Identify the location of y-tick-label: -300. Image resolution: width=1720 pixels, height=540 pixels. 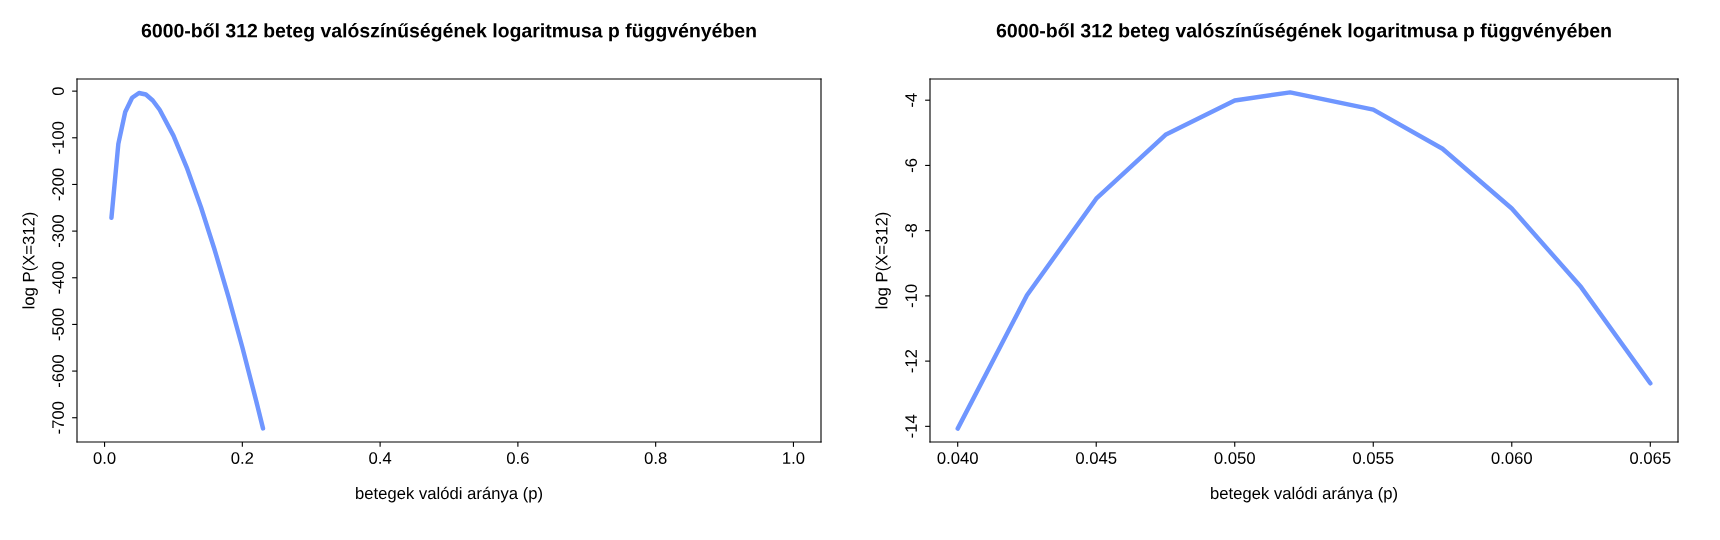
(58, 231).